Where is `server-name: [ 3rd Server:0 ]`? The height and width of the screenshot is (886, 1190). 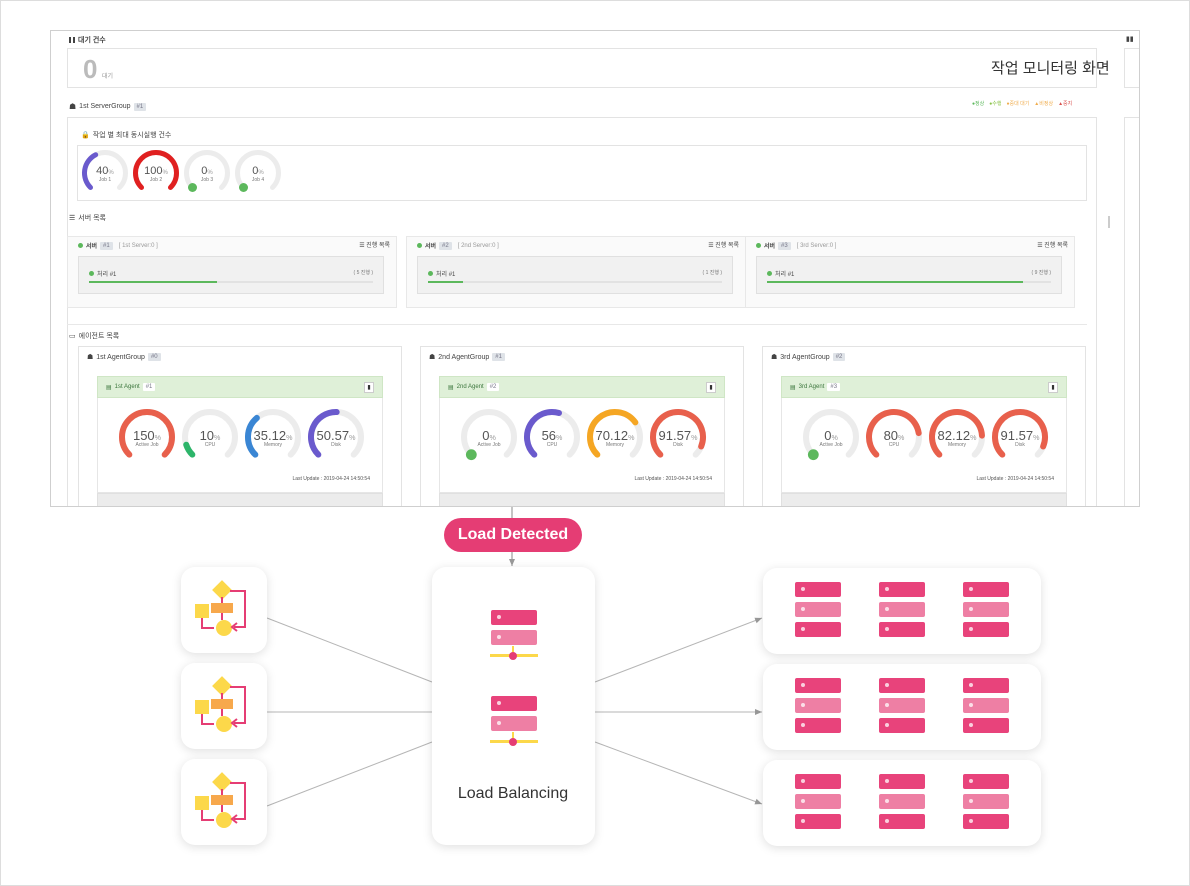
server-name: [ 3rd Server:0 ] is located at coordinates (816, 245).